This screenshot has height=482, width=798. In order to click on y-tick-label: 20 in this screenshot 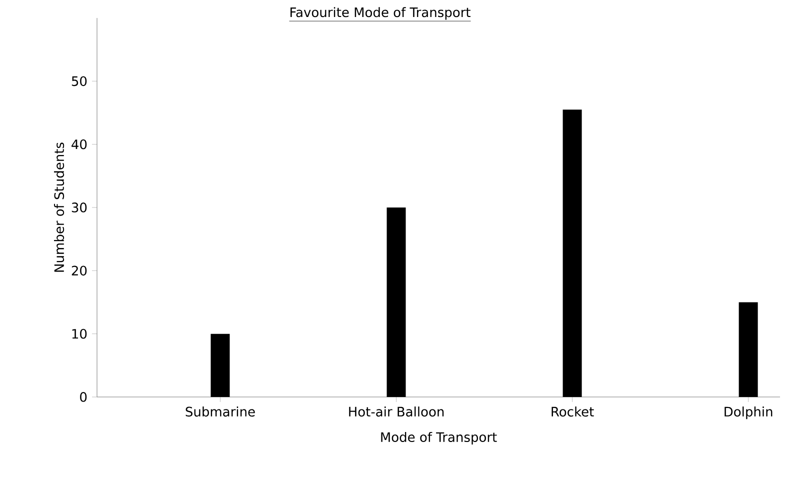, I will do `click(79, 271)`.